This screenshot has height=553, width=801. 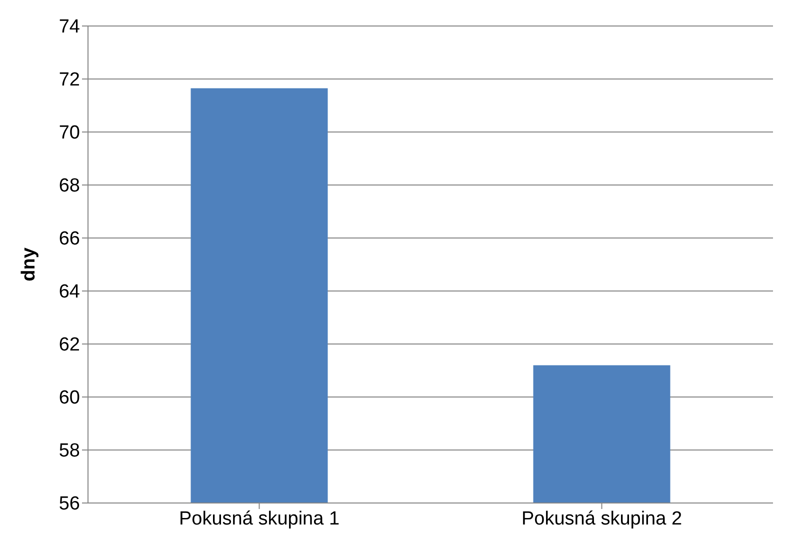 What do you see at coordinates (601, 519) in the screenshot?
I see `x-tick-label: Pokusná skupina 2` at bounding box center [601, 519].